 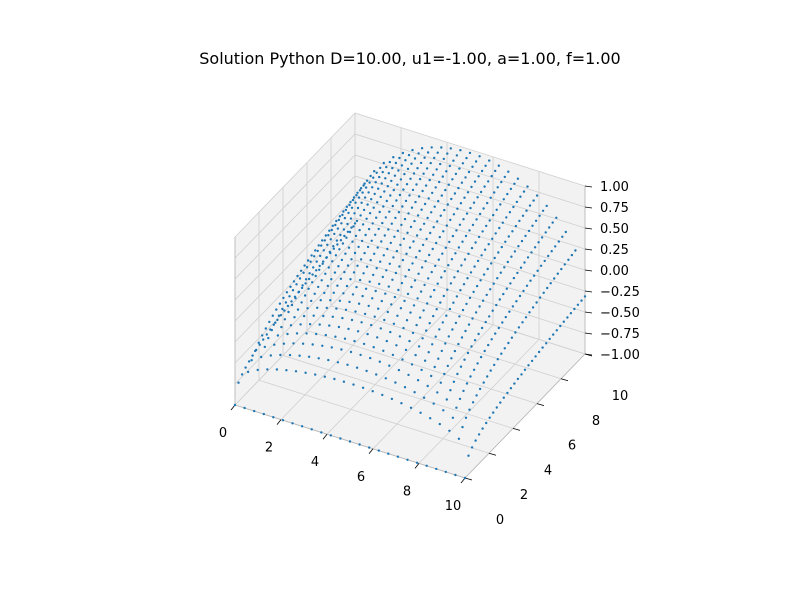 I want to click on x-tick-label: 0, so click(x=223, y=433).